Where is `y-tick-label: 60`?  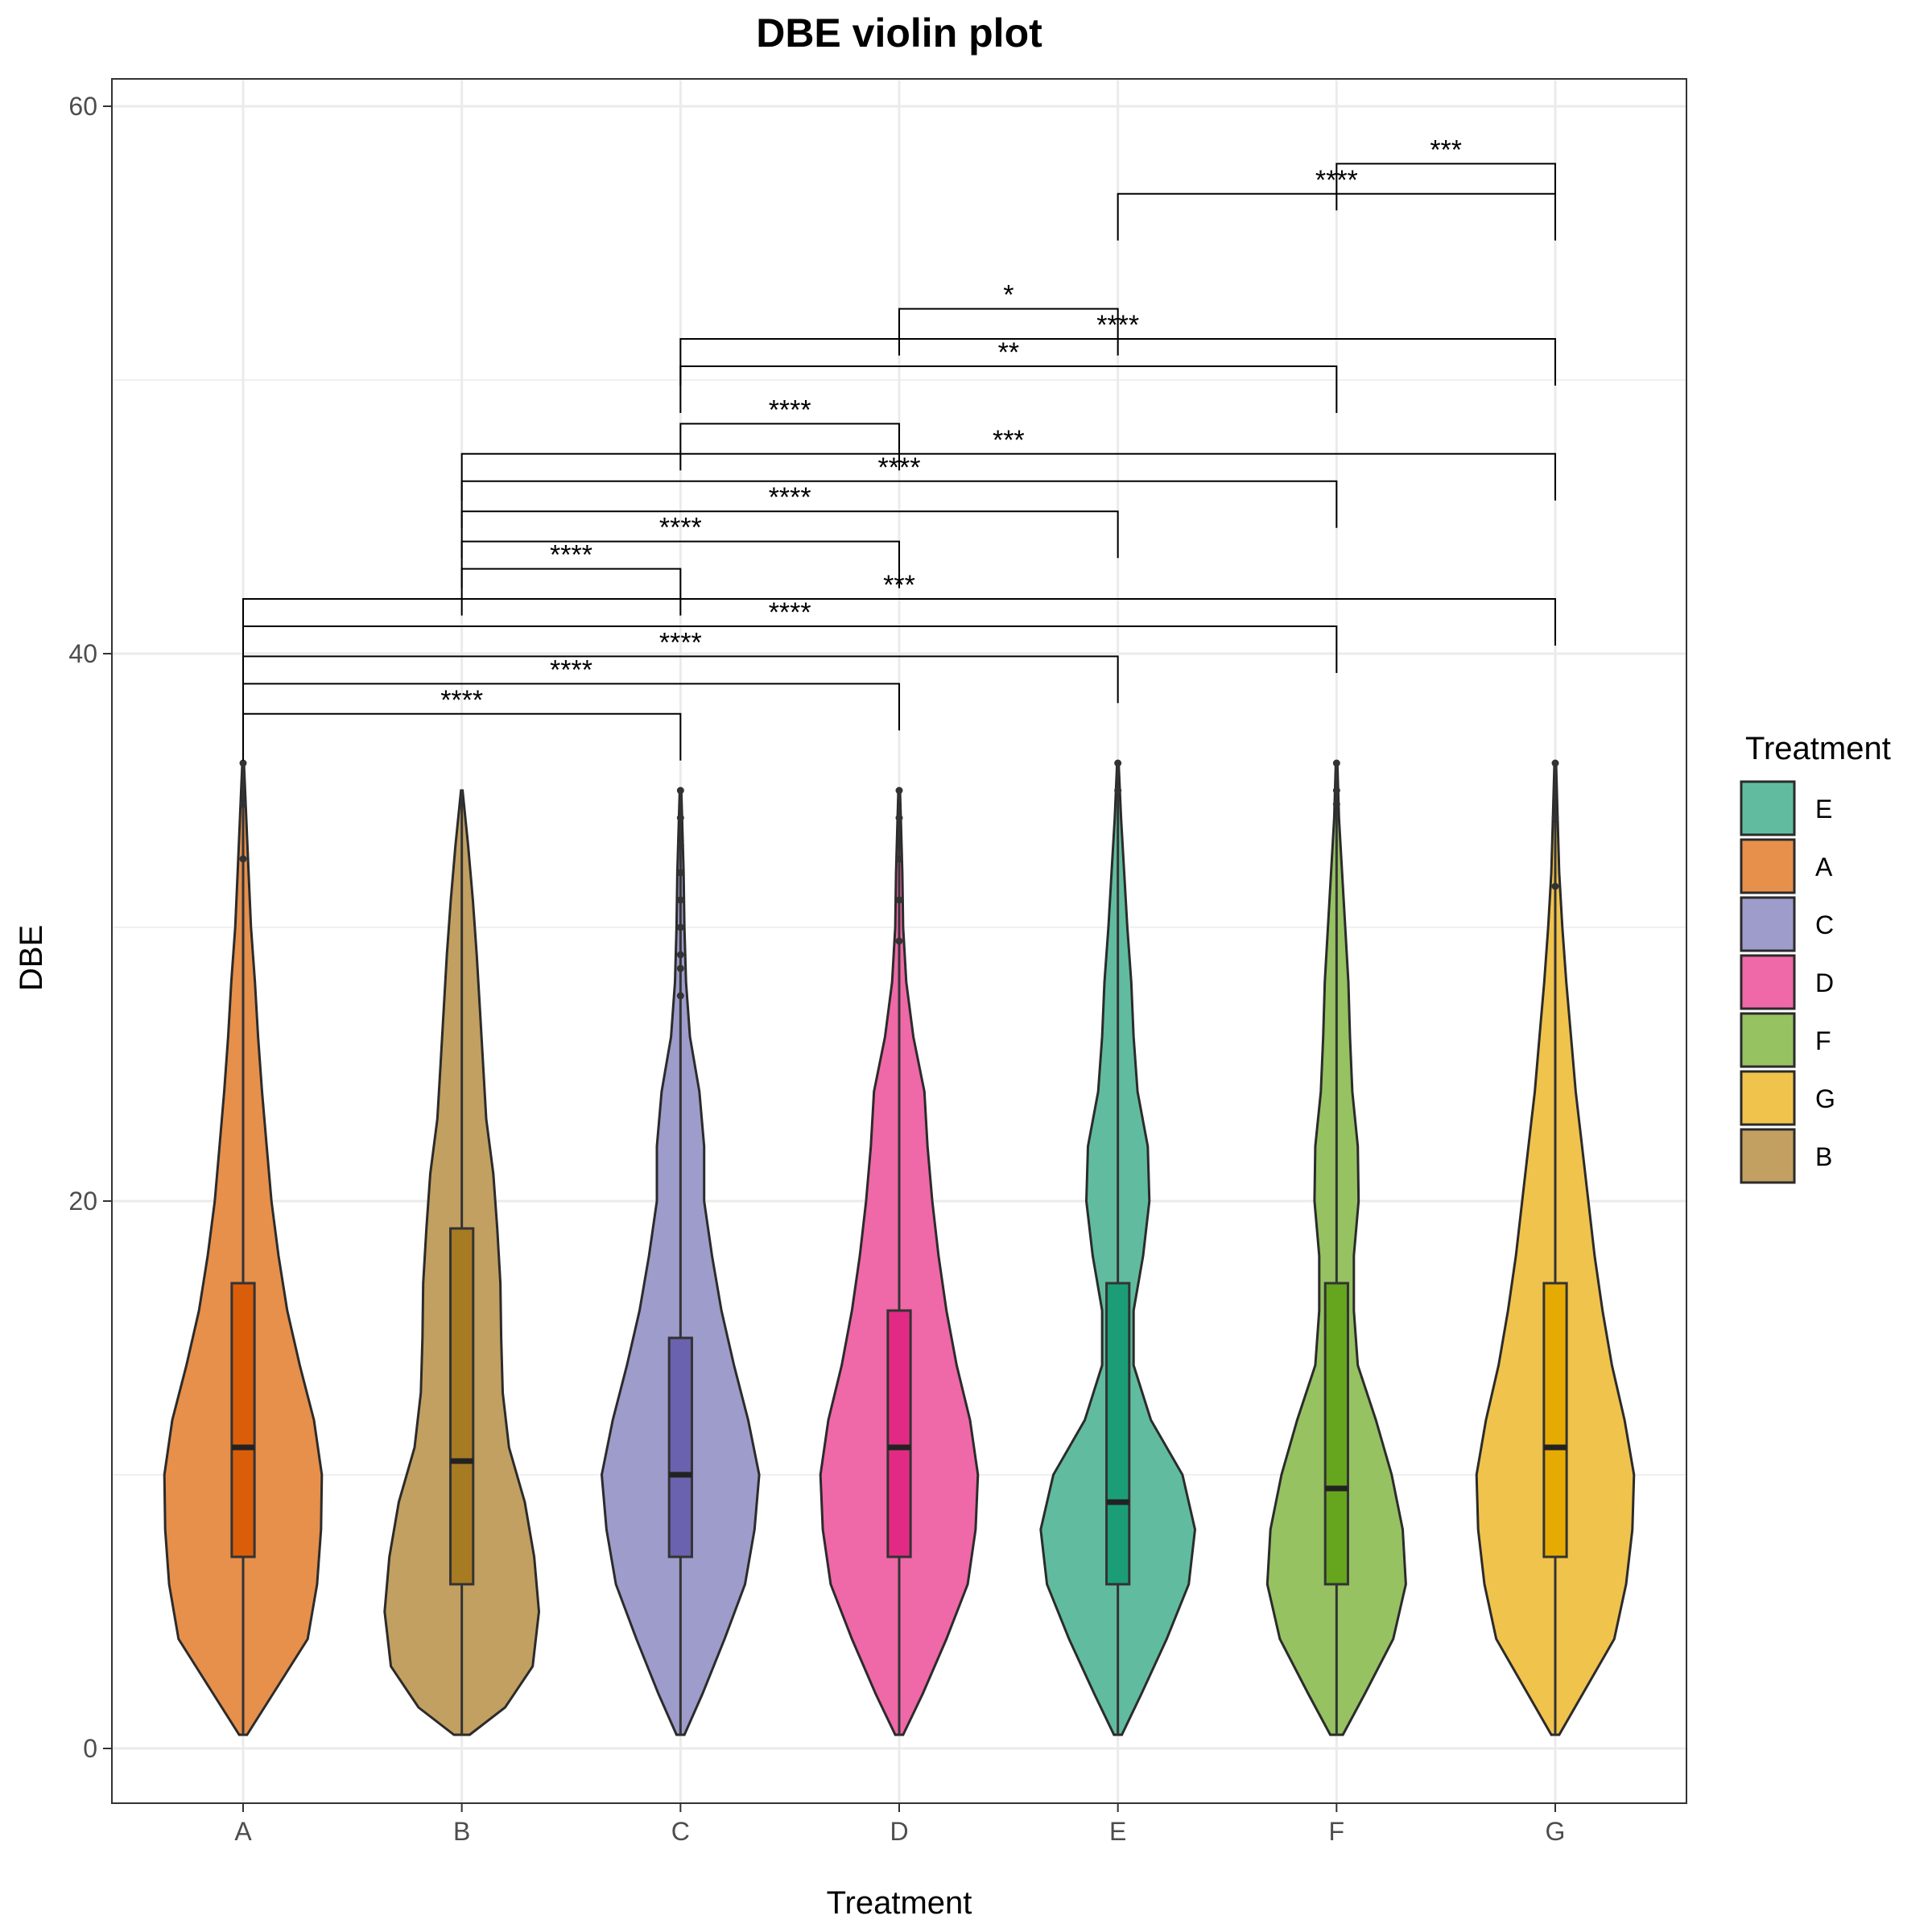 y-tick-label: 60 is located at coordinates (82, 106).